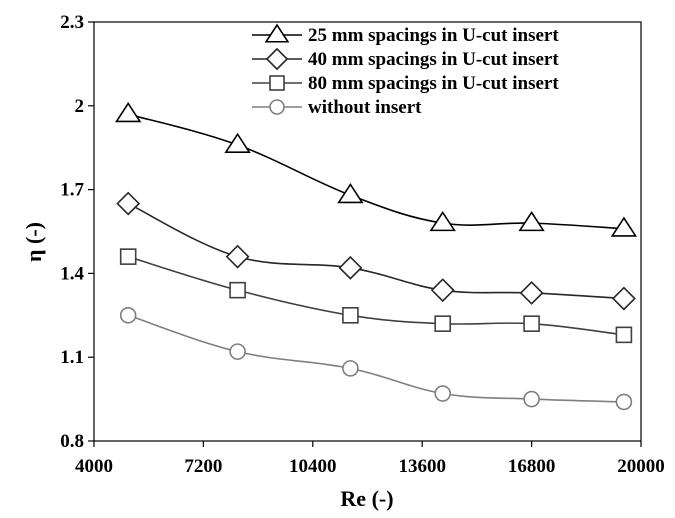 This screenshot has height=518, width=675. I want to click on y-tick-label: 2.3, so click(72, 22).